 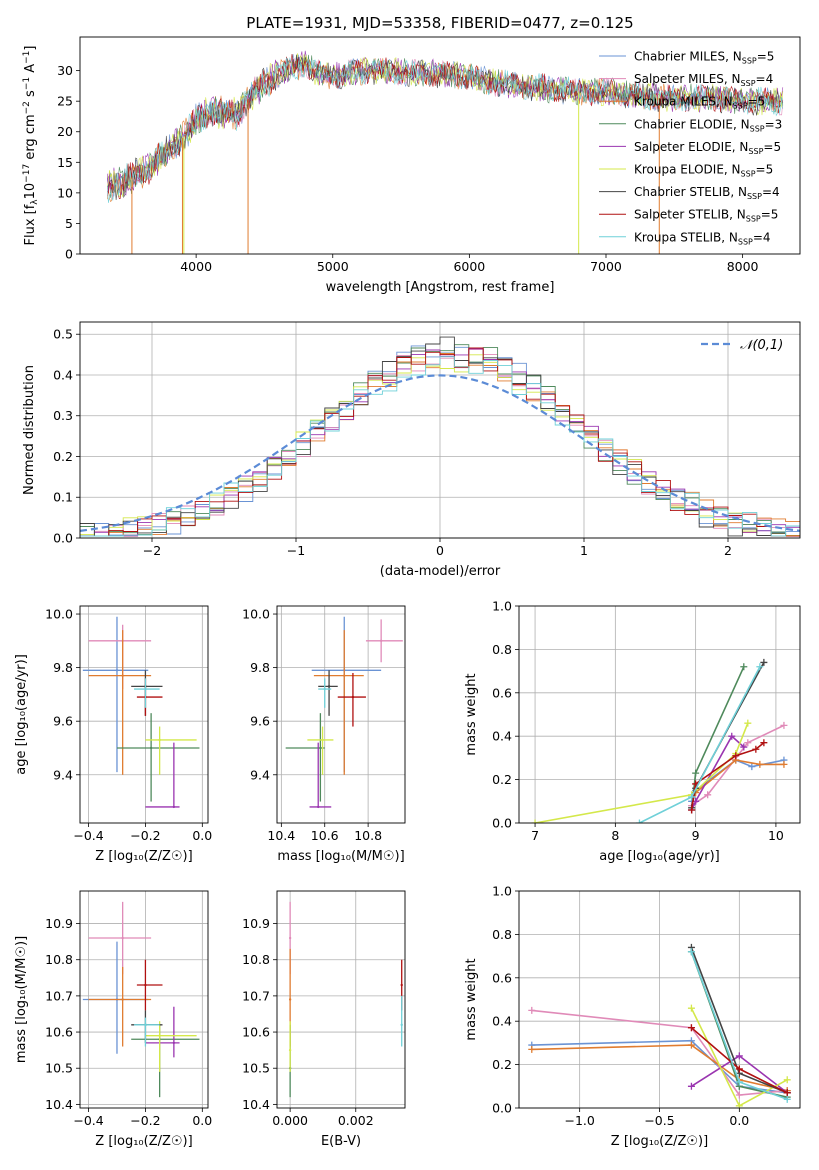 What do you see at coordinates (333, 266) in the screenshot?
I see `x-tick-label: 5000` at bounding box center [333, 266].